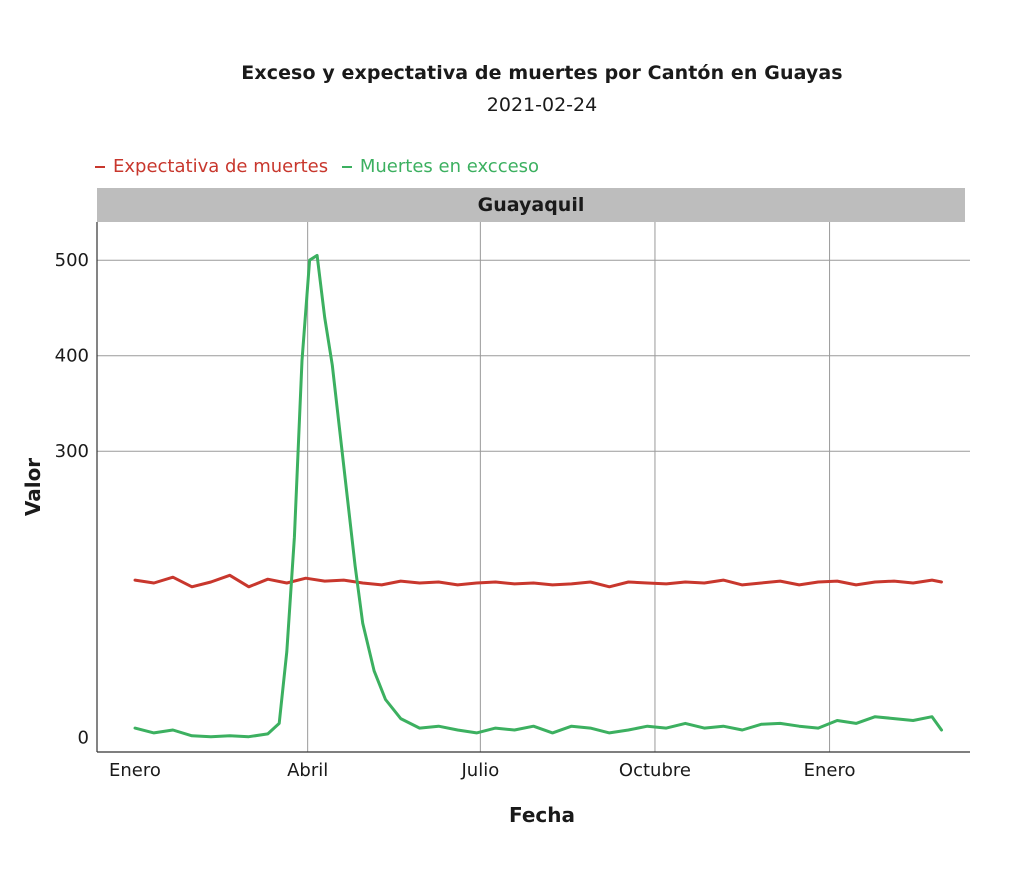 The height and width of the screenshot is (876, 1024). Describe the element at coordinates (100, 167) in the screenshot. I see `legend-swatch-expectativa` at that location.